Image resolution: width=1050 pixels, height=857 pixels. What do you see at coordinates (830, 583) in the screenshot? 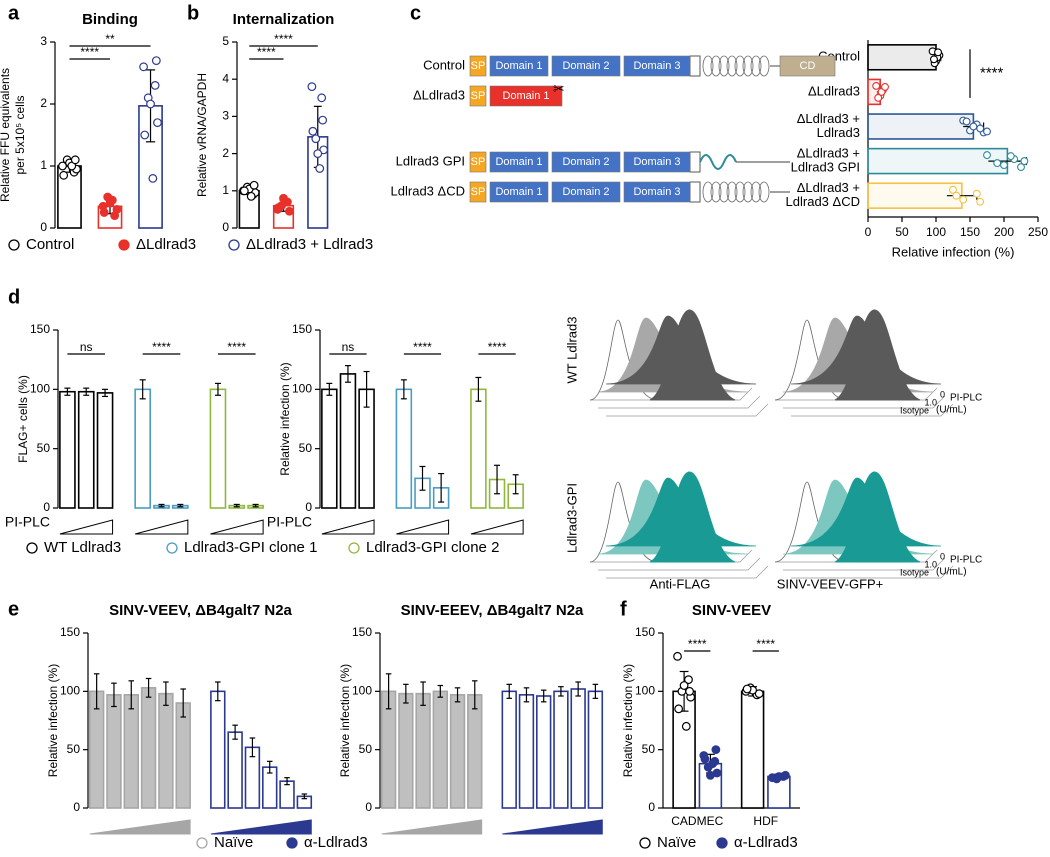
I see `x-axis-label: SINV-VEEV-GFP+` at bounding box center [830, 583].